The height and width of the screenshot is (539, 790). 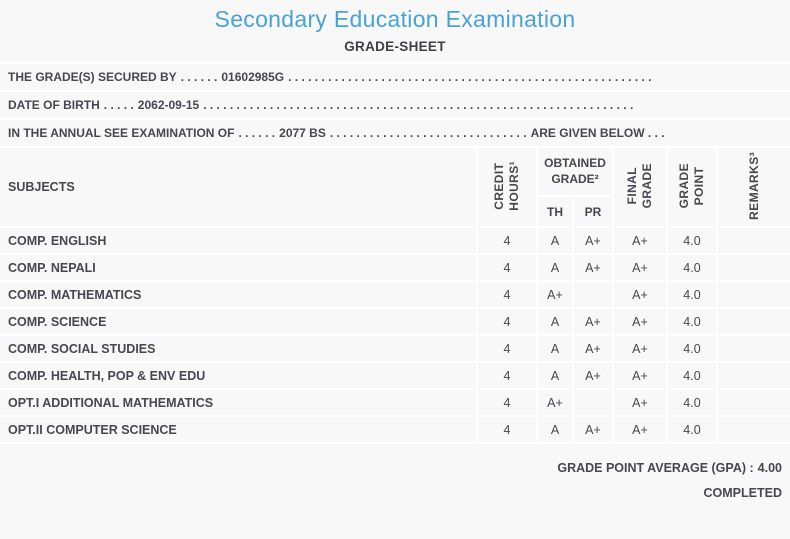 I want to click on table-subheader-row: TH PR, so click(x=395, y=212).